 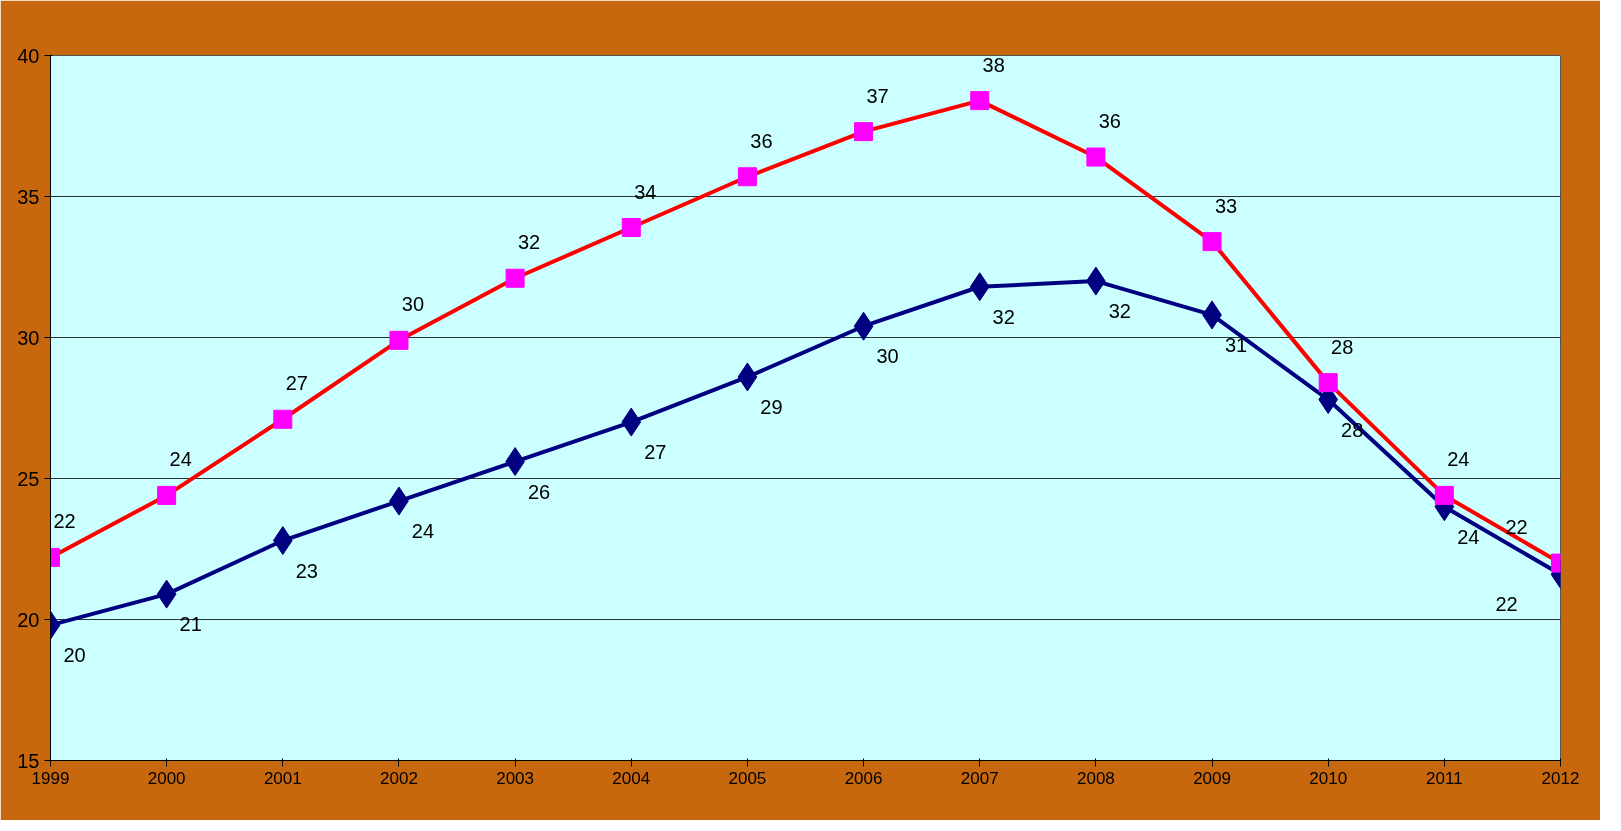 I want to click on x-tick-label: 2012, so click(x=1560, y=778).